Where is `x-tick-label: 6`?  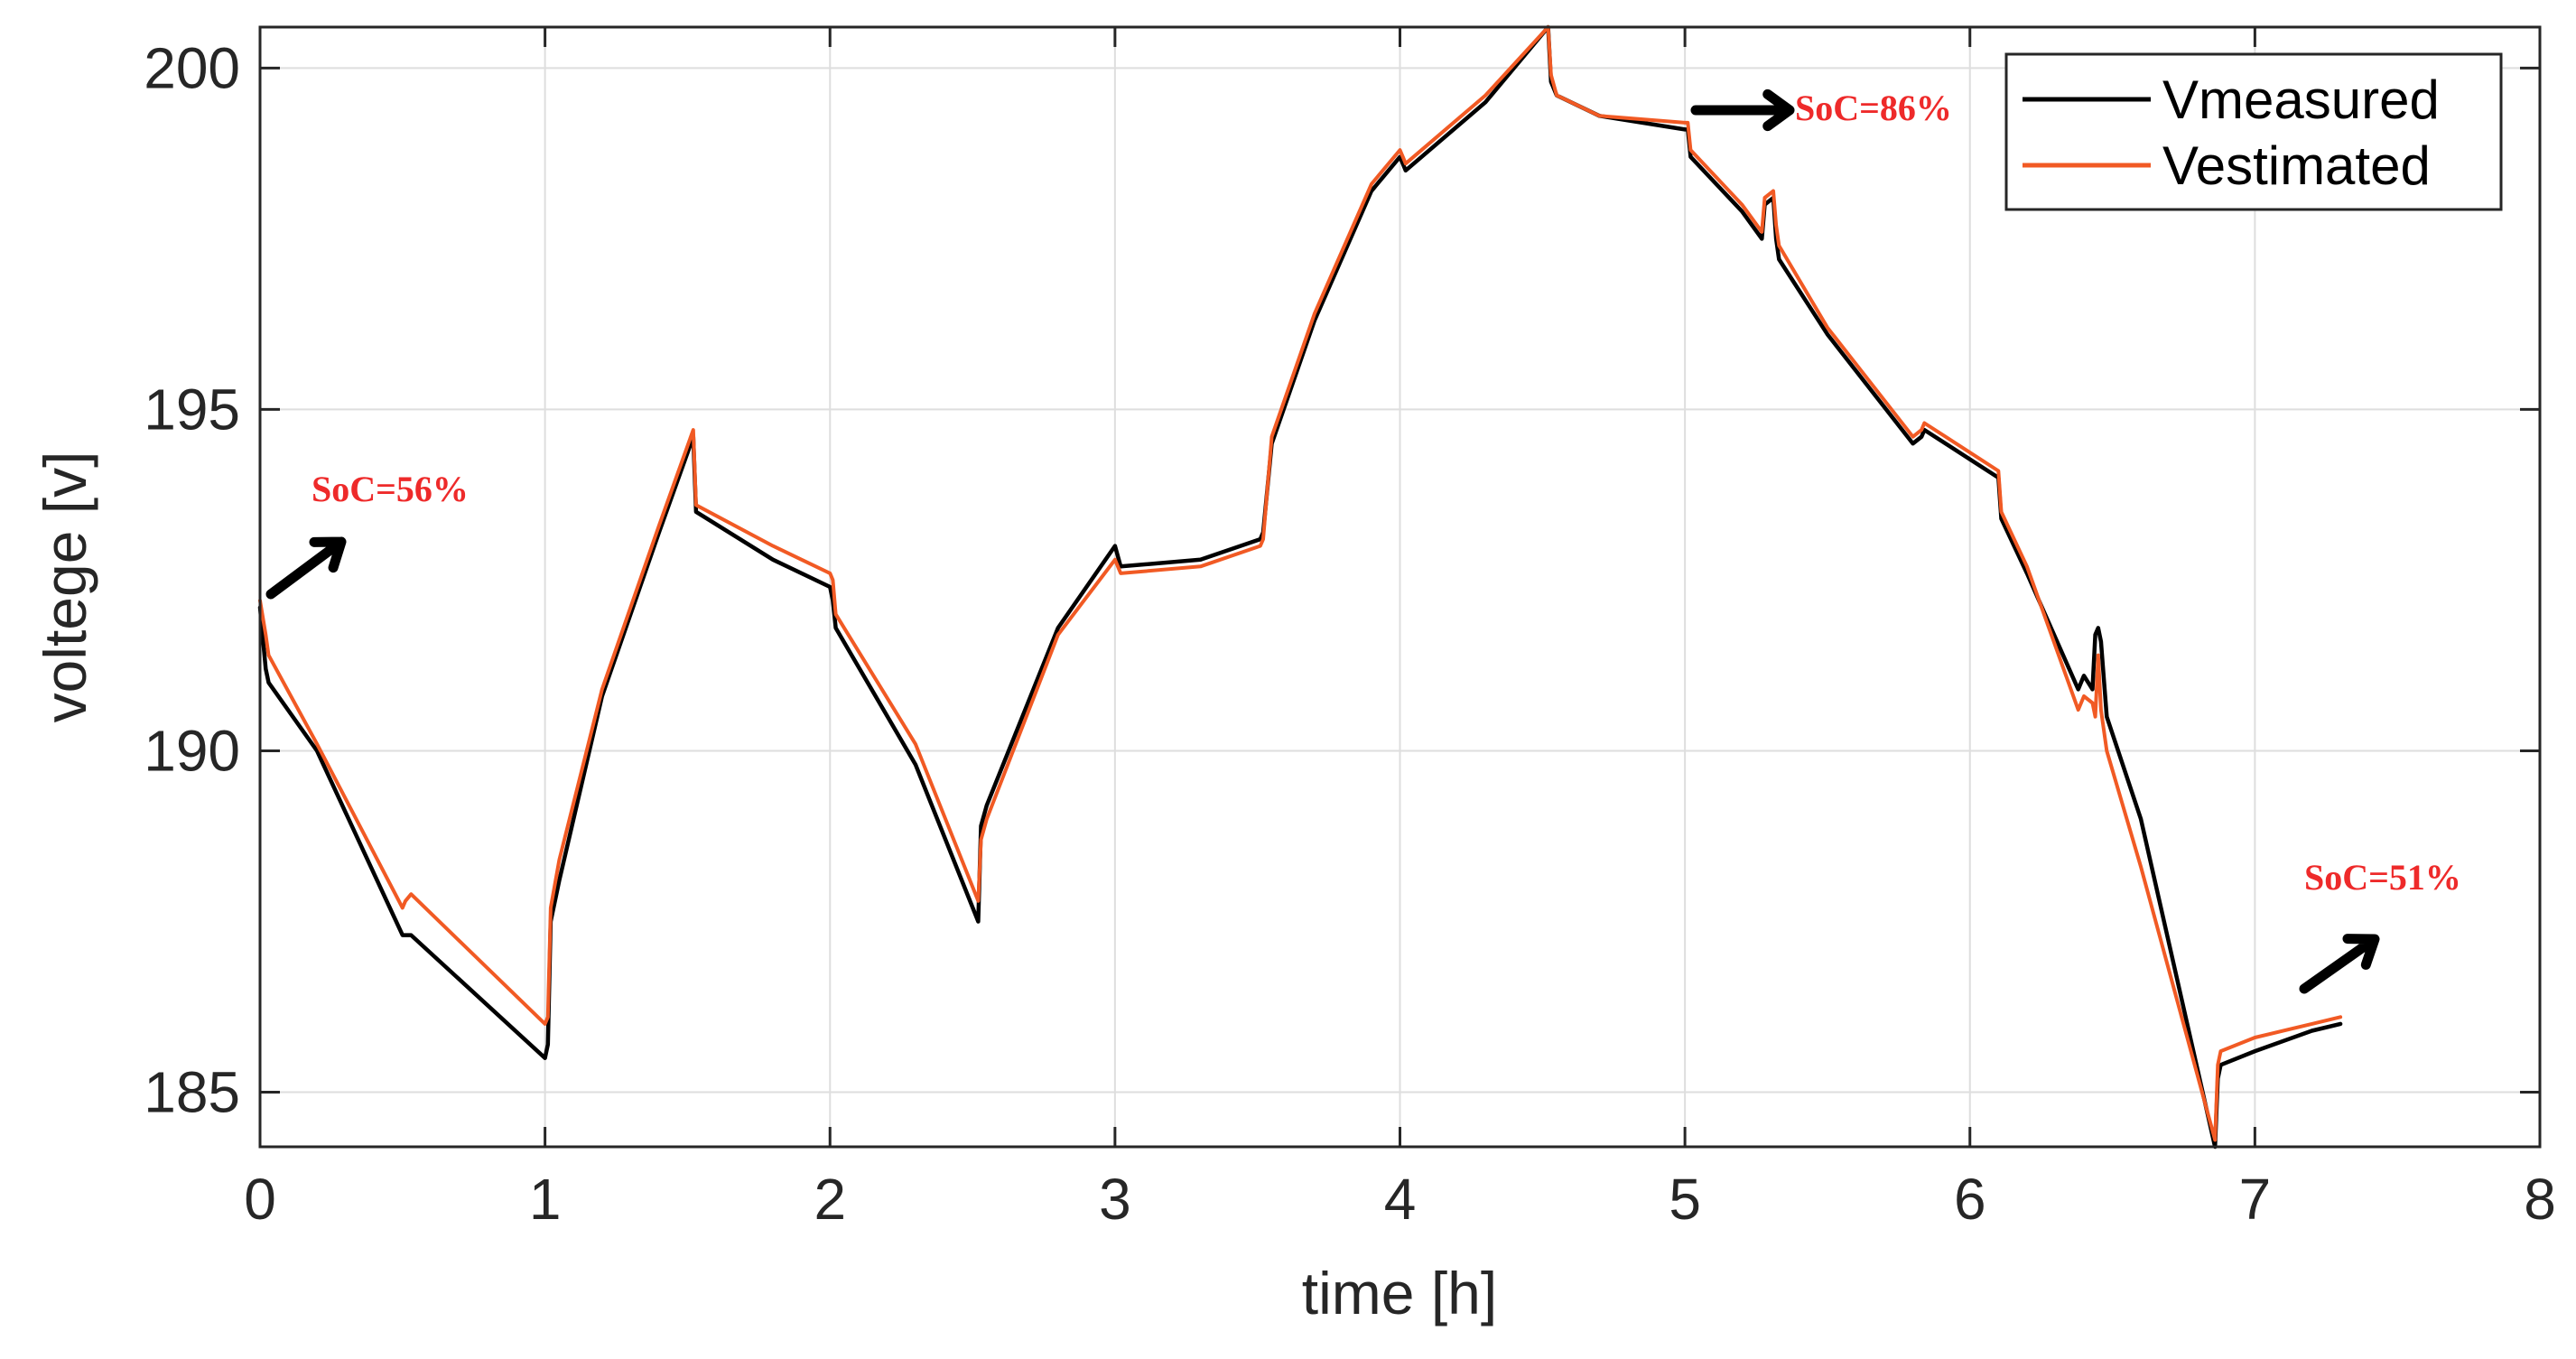
x-tick-label: 6 is located at coordinates (1970, 1199).